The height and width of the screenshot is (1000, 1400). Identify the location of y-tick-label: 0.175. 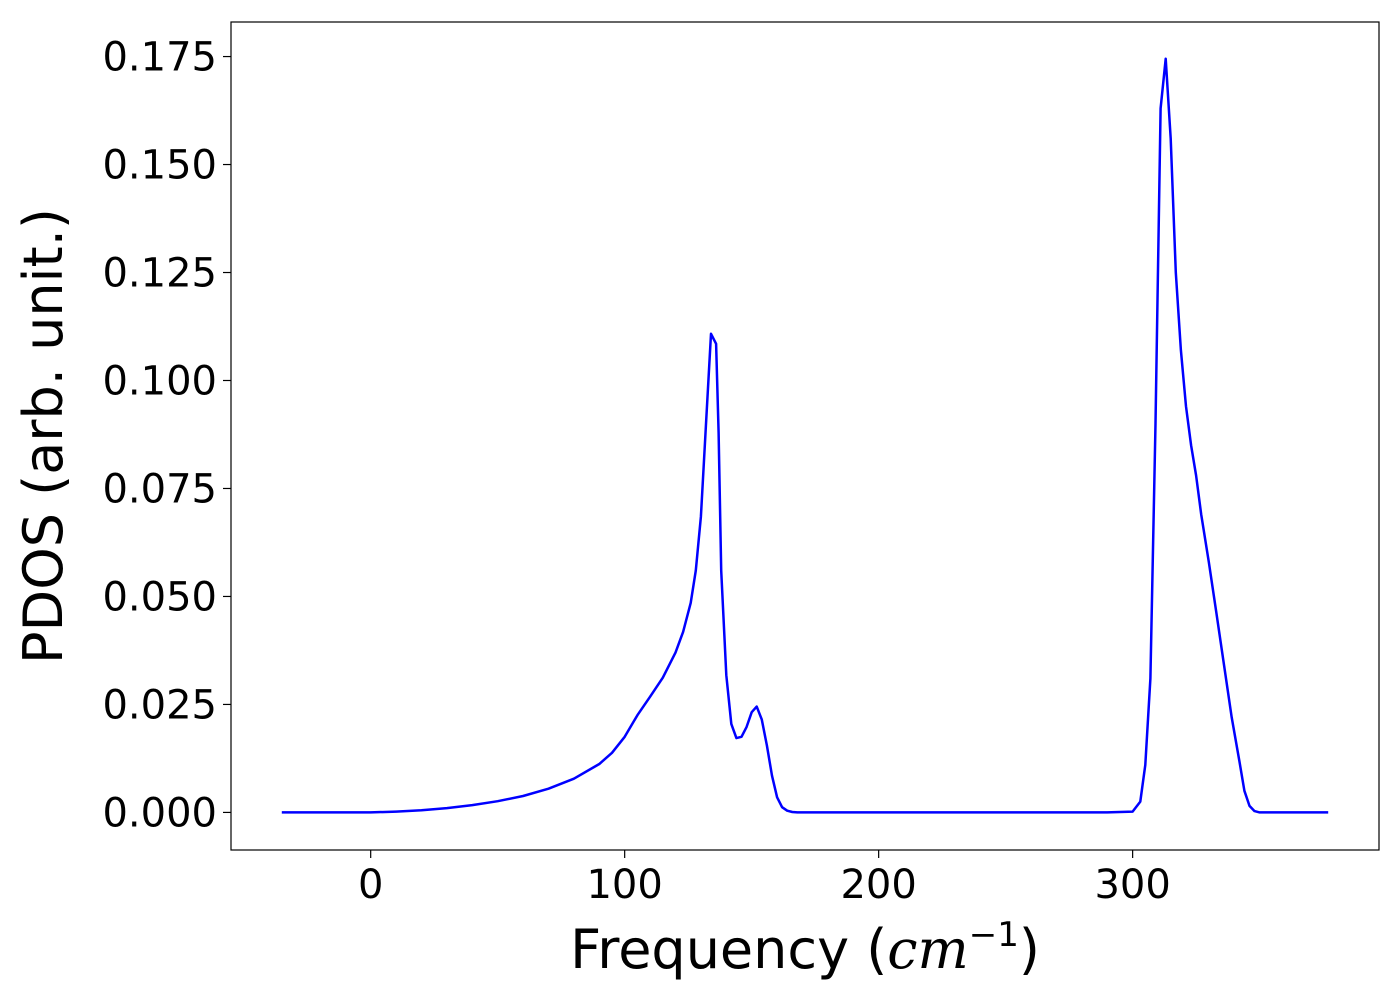
(159, 58).